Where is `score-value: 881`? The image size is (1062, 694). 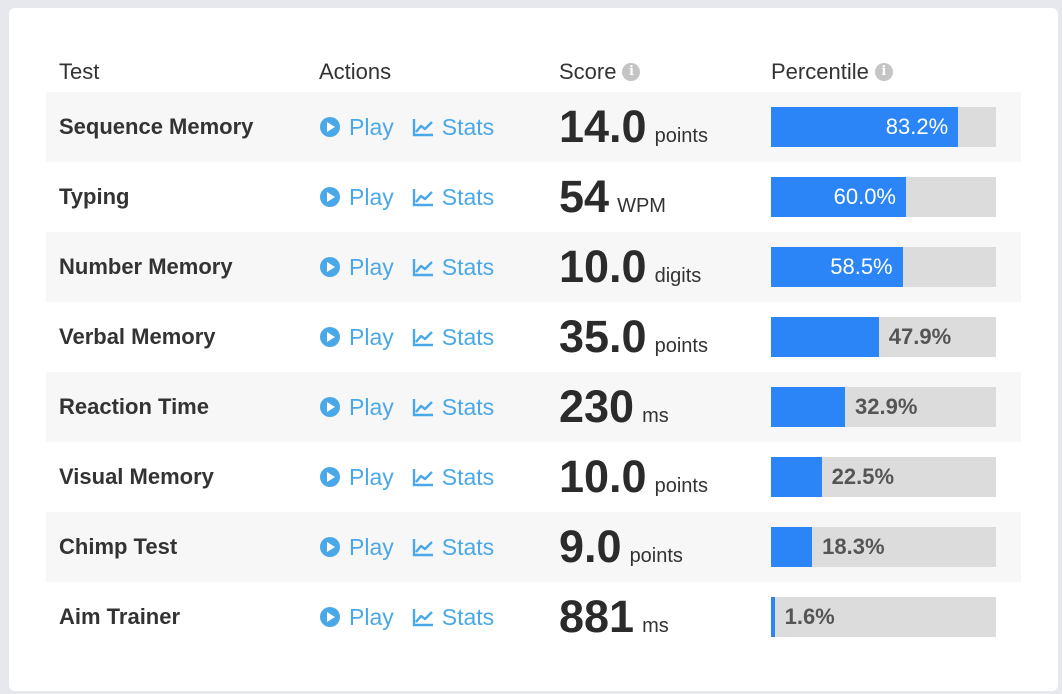
score-value: 881 is located at coordinates (597, 616).